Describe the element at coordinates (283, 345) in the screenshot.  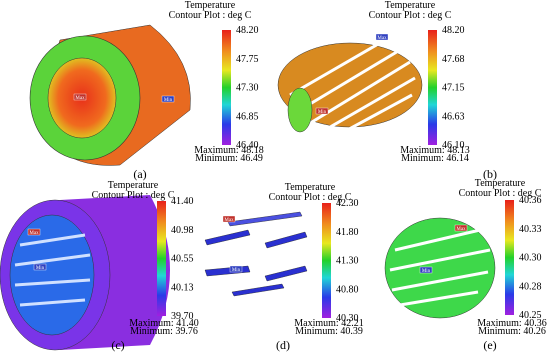
I see `panel-label: (d)` at that location.